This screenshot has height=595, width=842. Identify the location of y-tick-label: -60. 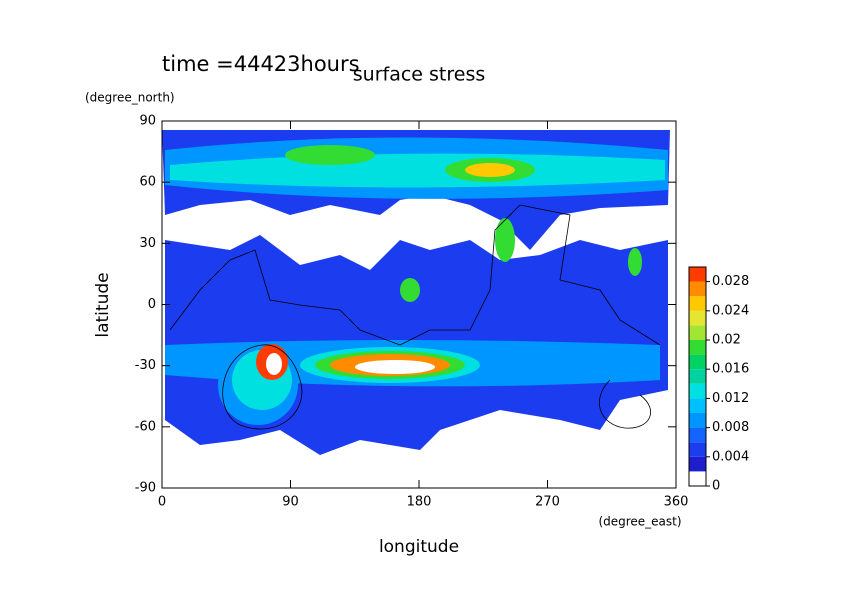
(145, 426).